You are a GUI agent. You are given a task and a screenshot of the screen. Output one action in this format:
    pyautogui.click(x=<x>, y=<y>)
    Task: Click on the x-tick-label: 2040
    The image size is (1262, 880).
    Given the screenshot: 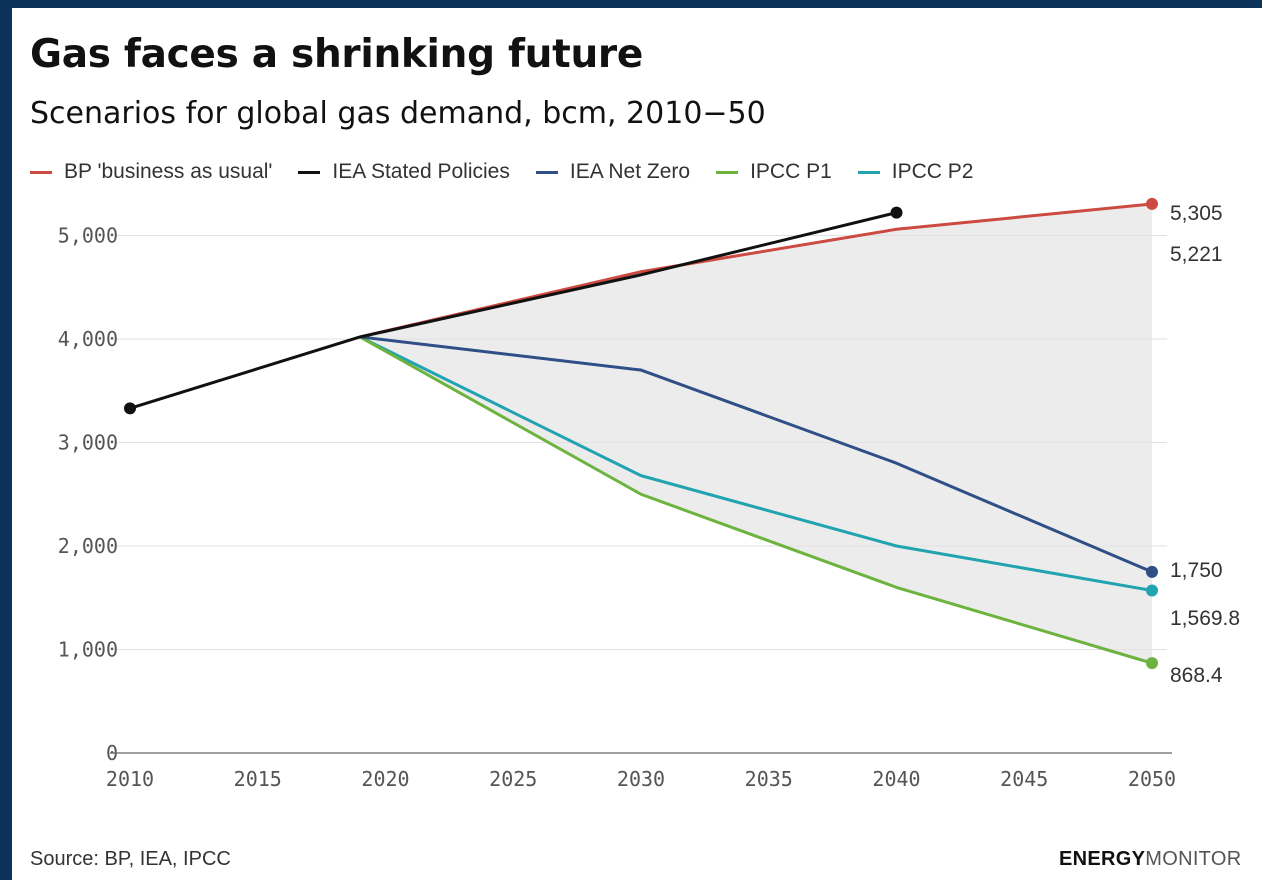 What is the action you would take?
    pyautogui.click(x=896, y=779)
    